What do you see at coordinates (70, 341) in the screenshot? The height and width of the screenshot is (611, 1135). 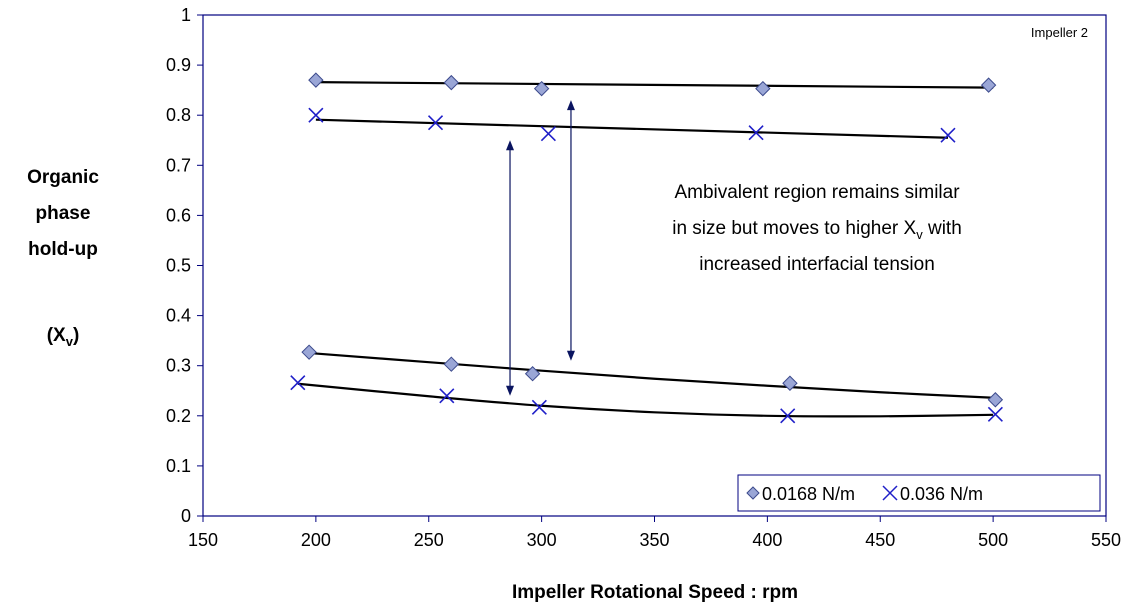 I see `y-axis-symbol-sub: v` at bounding box center [70, 341].